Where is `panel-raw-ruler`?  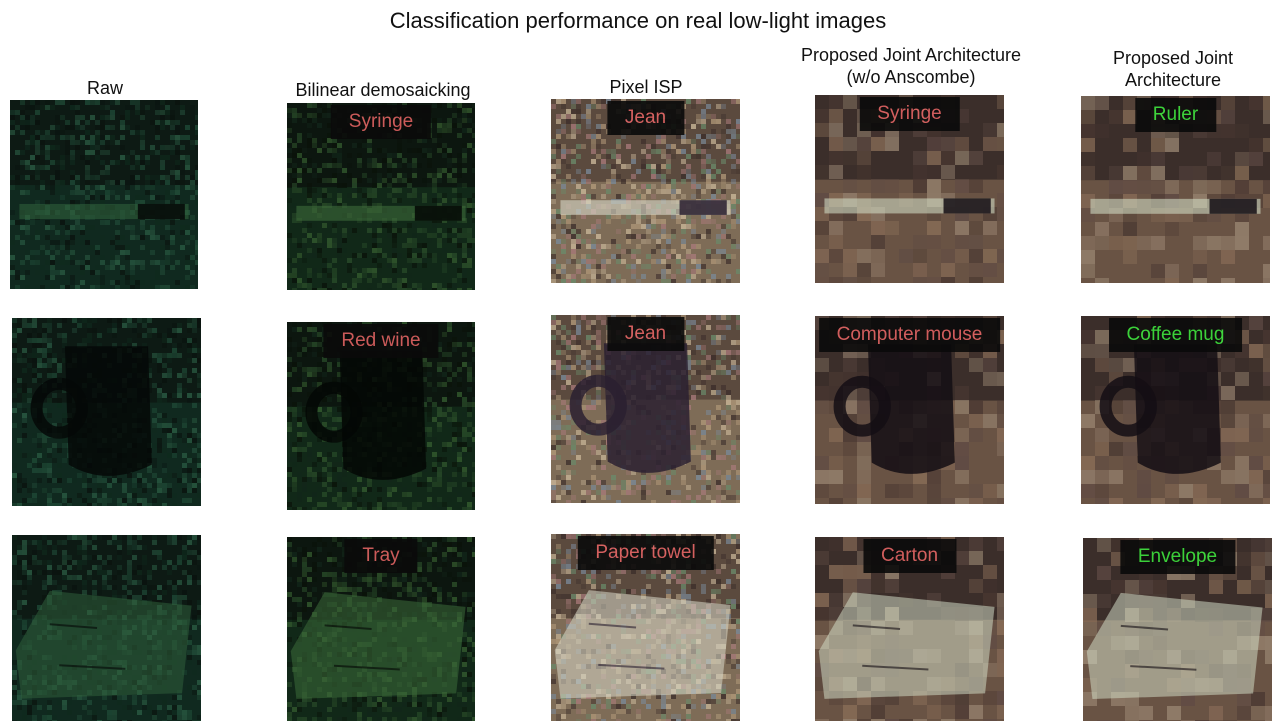 panel-raw-ruler is located at coordinates (104, 194).